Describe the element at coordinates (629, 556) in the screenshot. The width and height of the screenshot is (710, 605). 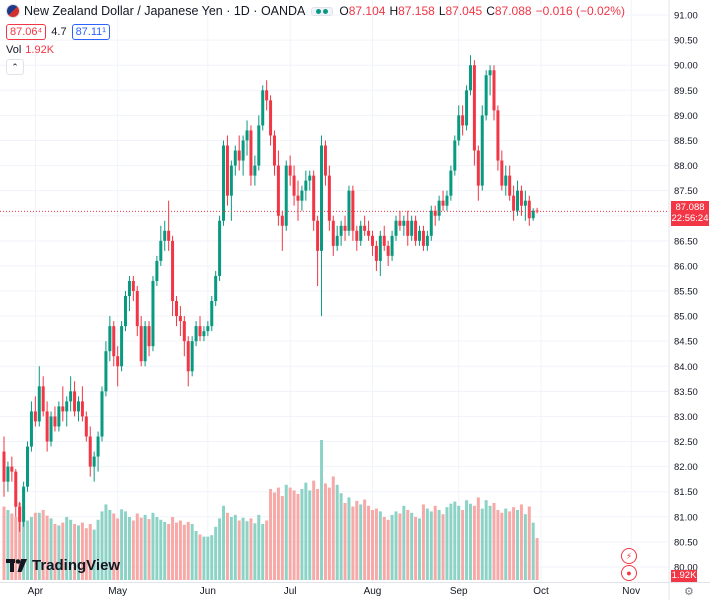
I see `lightning-icon: ⚡` at that location.